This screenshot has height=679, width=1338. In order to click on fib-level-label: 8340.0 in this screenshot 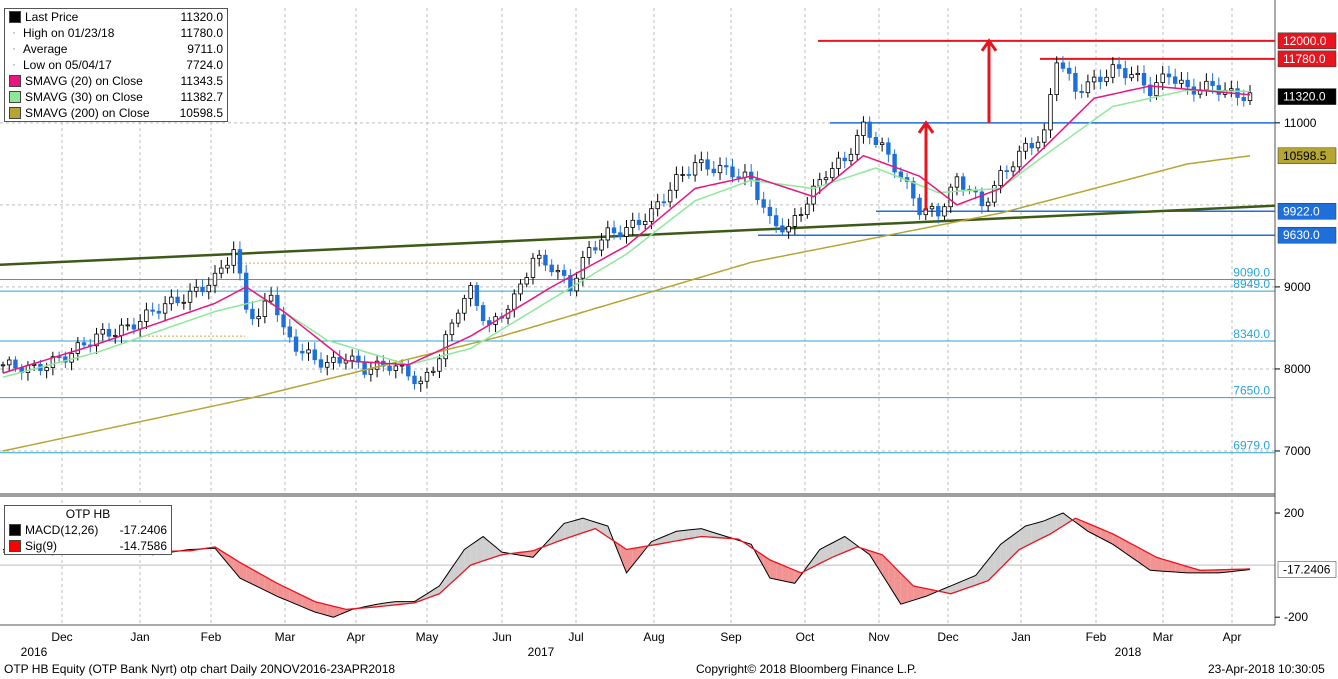, I will do `click(1251, 334)`.